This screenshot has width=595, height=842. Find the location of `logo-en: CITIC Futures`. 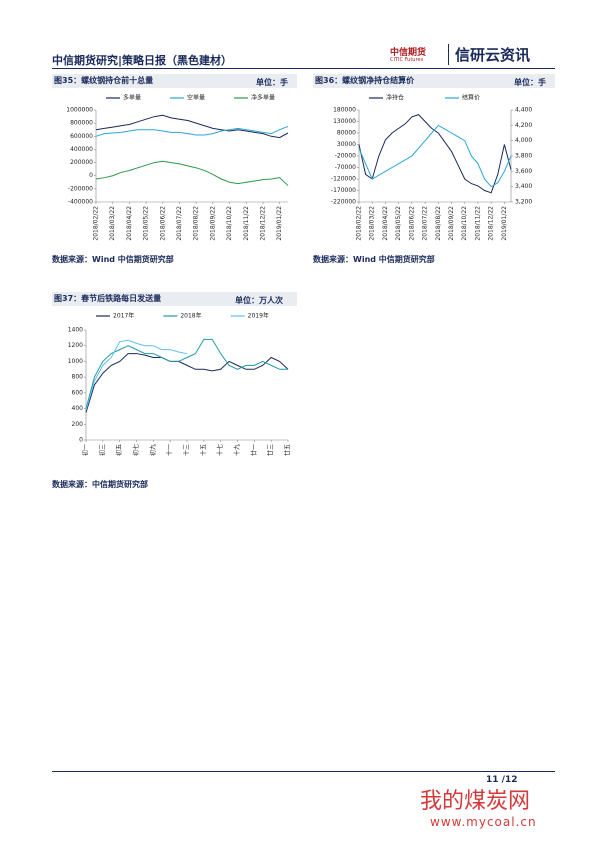

logo-en: CITIC Futures is located at coordinates (407, 60).